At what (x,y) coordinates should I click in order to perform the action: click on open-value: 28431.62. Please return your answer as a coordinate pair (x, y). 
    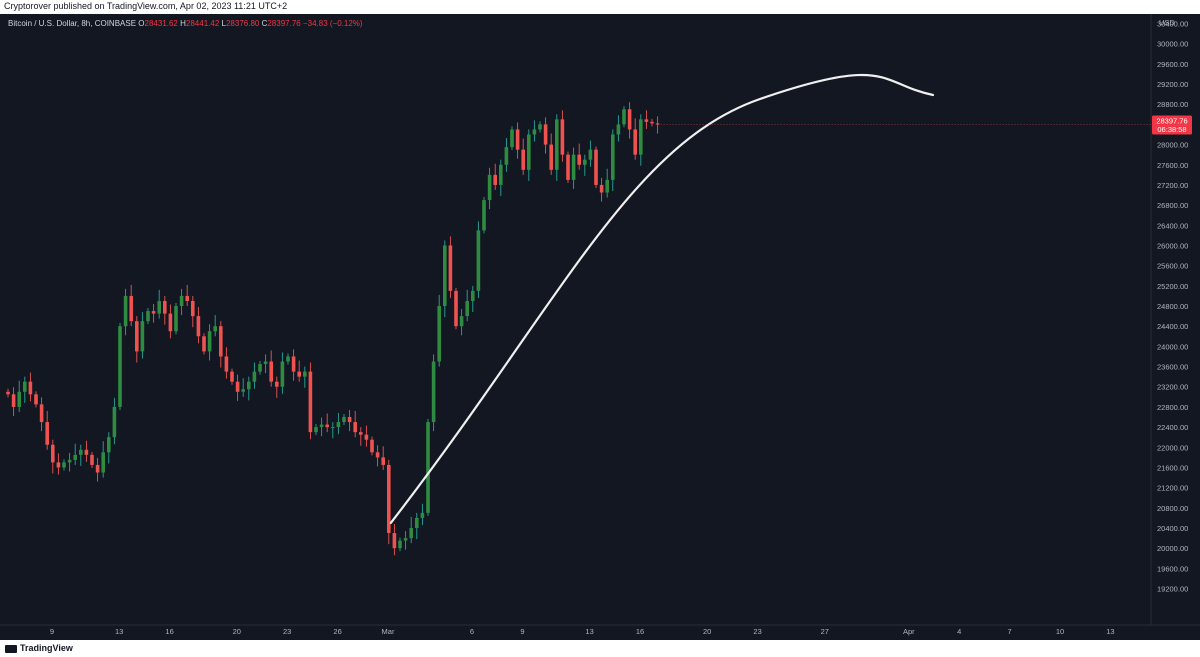
    Looking at the image, I should click on (161, 23).